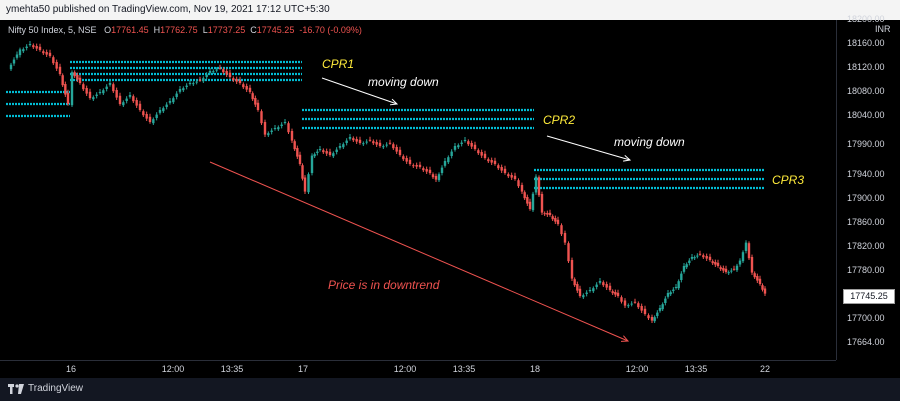  Describe the element at coordinates (403, 82) in the screenshot. I see `moving-down-label-1: moving down` at that location.